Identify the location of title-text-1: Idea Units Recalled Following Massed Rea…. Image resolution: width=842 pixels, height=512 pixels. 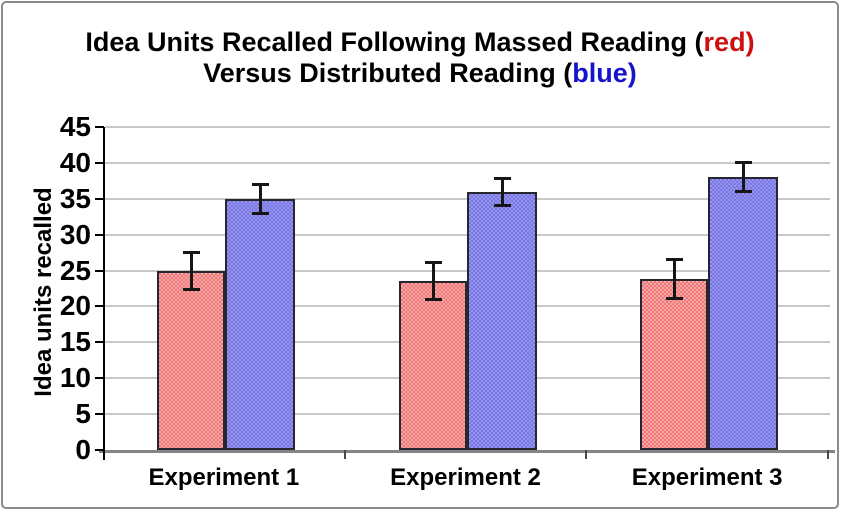
(394, 42).